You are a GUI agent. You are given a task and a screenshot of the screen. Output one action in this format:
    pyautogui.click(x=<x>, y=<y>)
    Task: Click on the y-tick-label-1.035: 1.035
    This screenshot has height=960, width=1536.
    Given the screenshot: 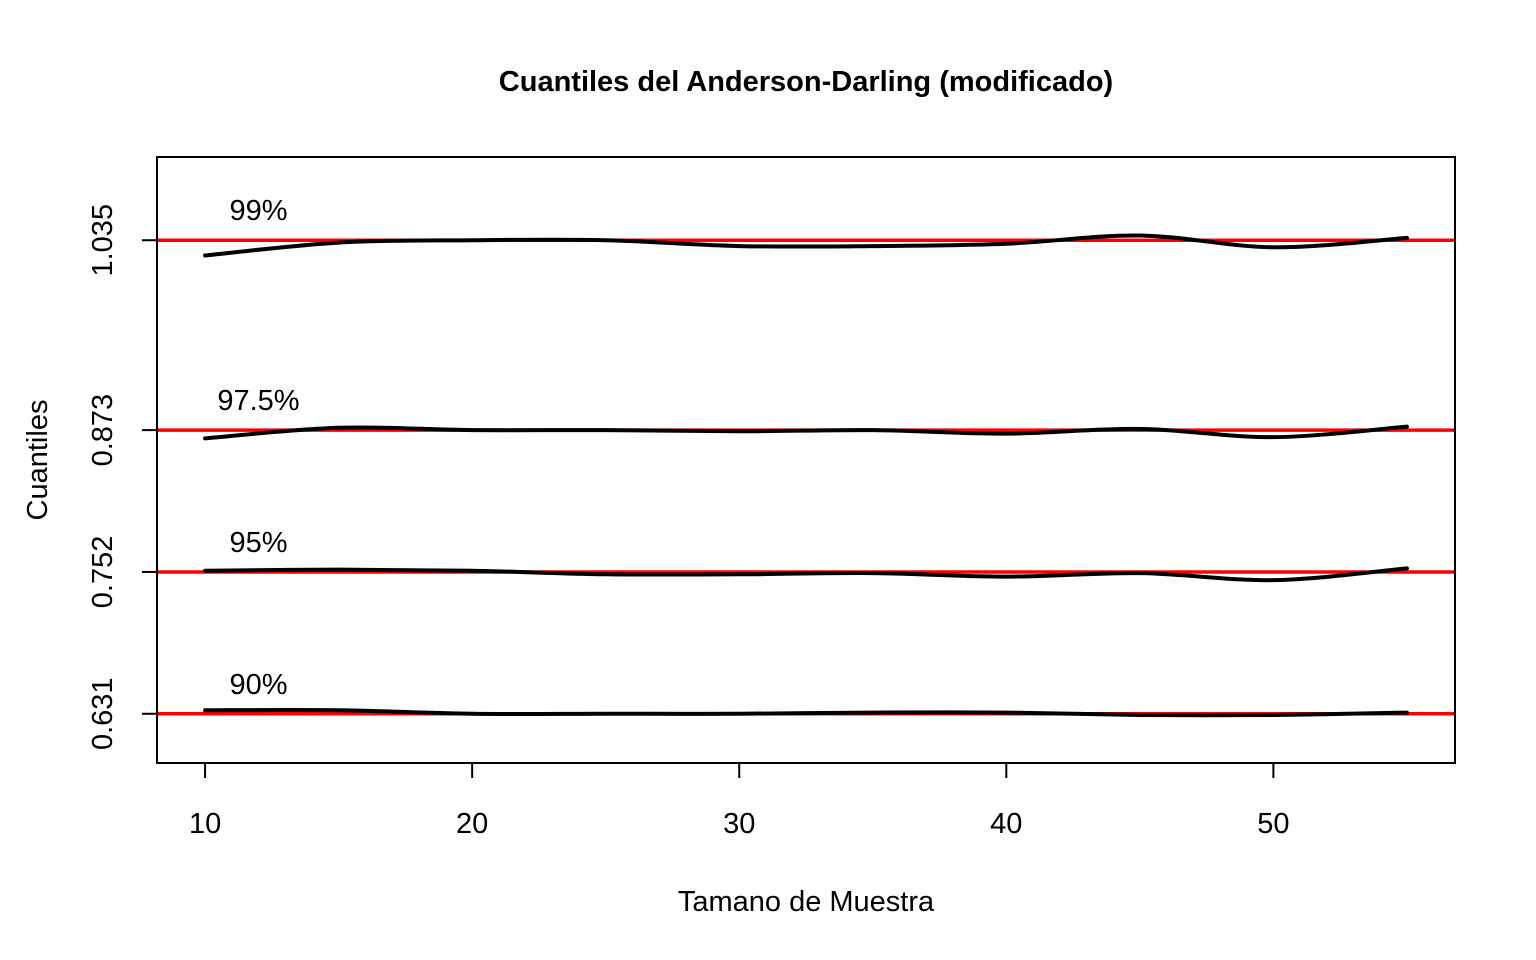 What is the action you would take?
    pyautogui.click(x=103, y=240)
    